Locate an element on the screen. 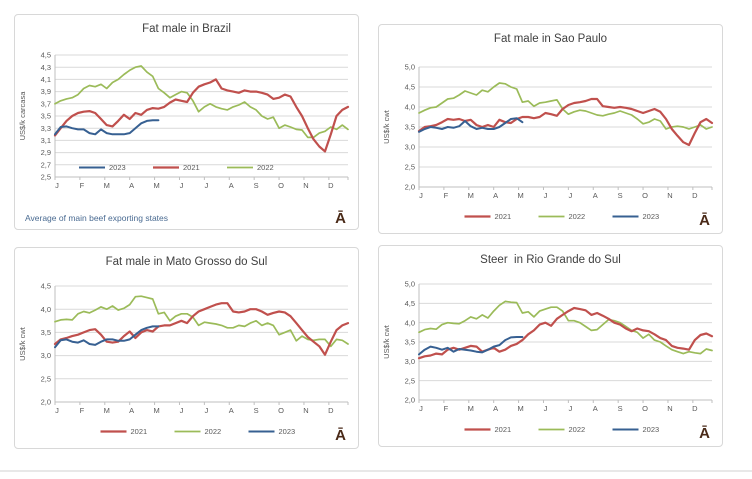 This screenshot has height=479, width=752. svg-text: 3,9 is located at coordinates (46, 91).